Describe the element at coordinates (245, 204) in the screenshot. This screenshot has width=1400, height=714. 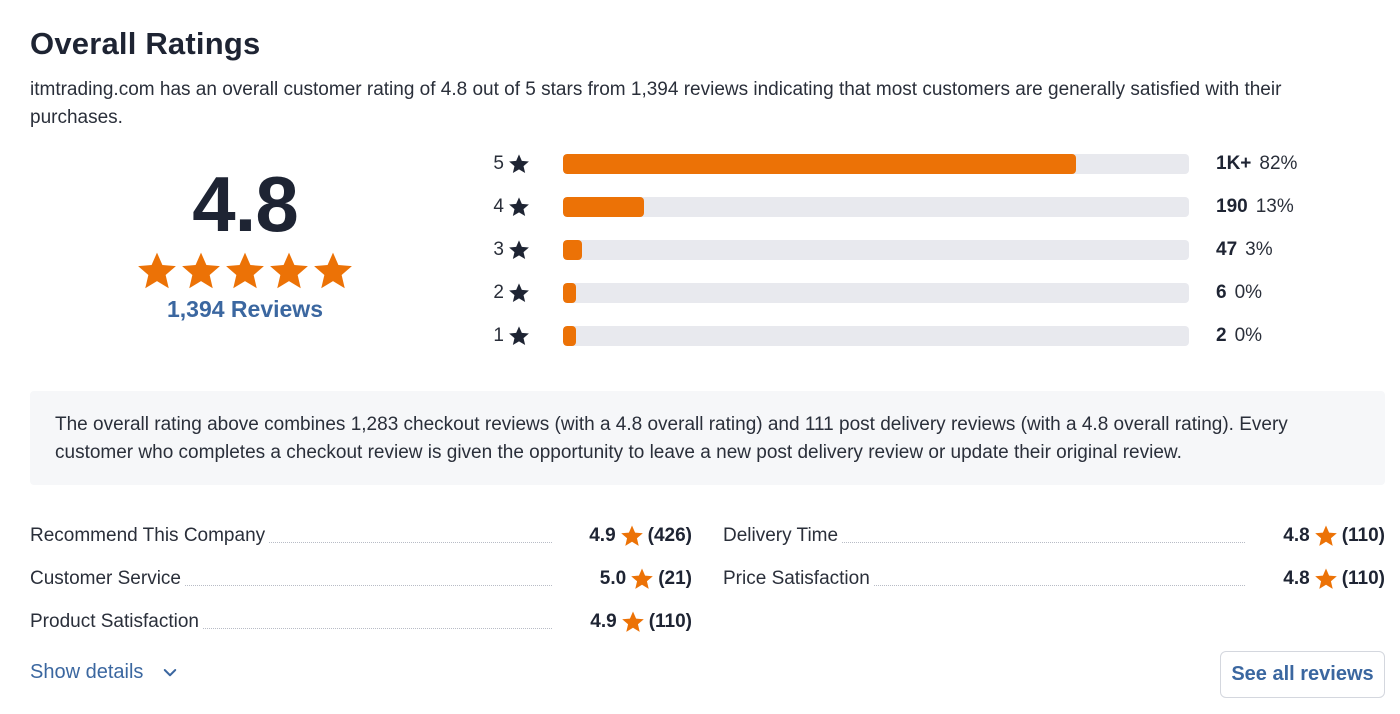
I see `overall-score: 4.8` at that location.